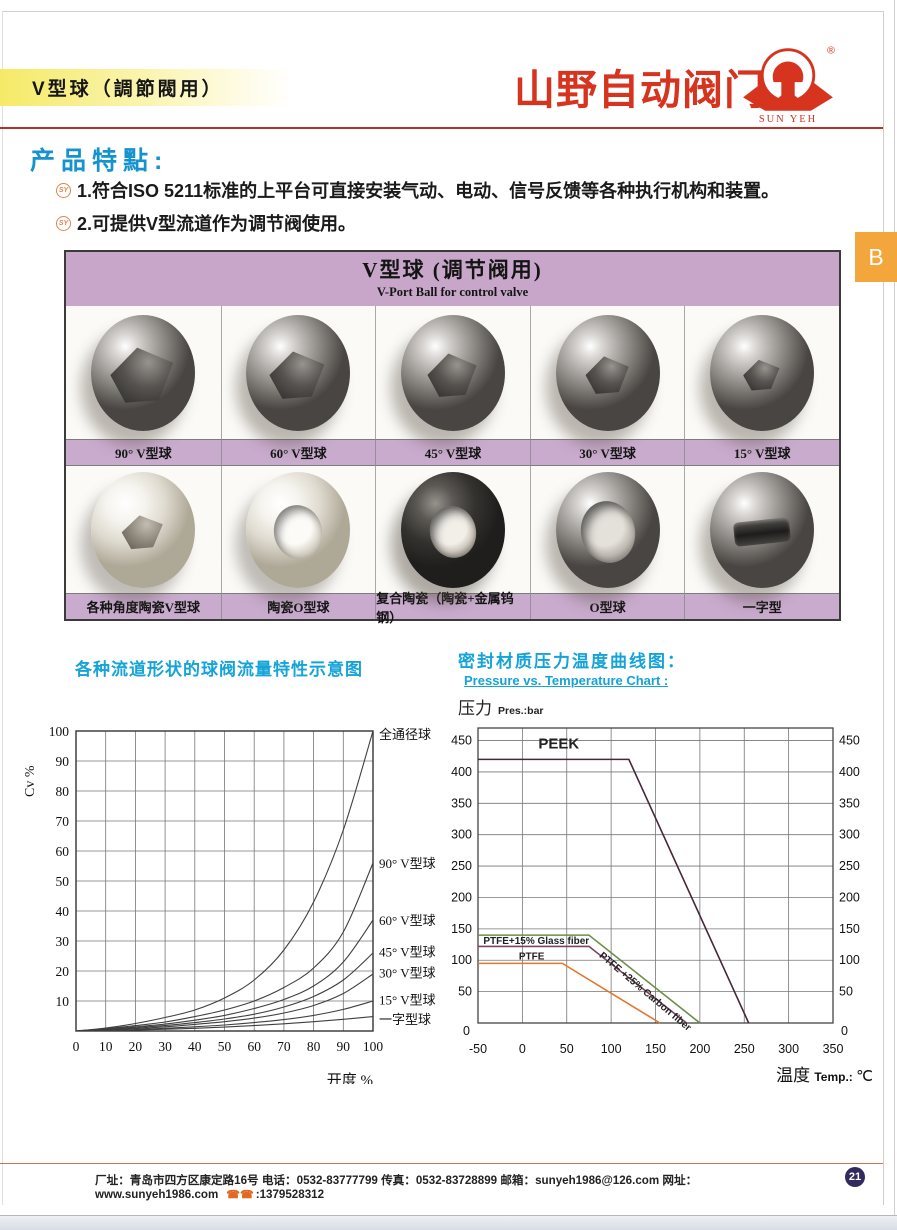 The image size is (897, 1230). I want to click on brand-sub-text: SUN YEH, so click(788, 119).